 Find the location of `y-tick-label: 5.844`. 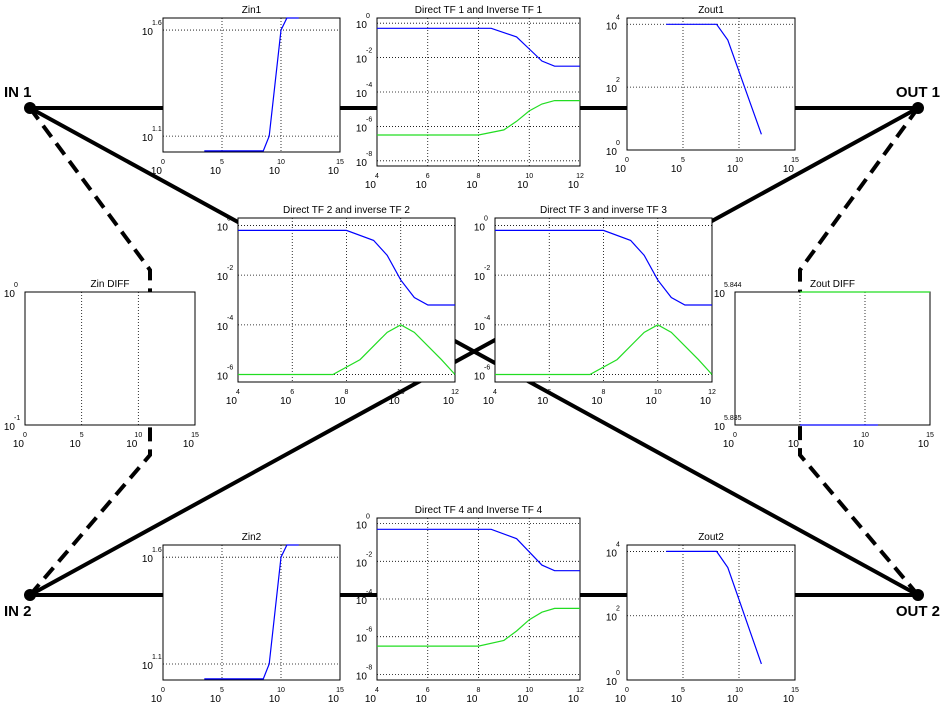

y-tick-label: 5.844 is located at coordinates (733, 285).